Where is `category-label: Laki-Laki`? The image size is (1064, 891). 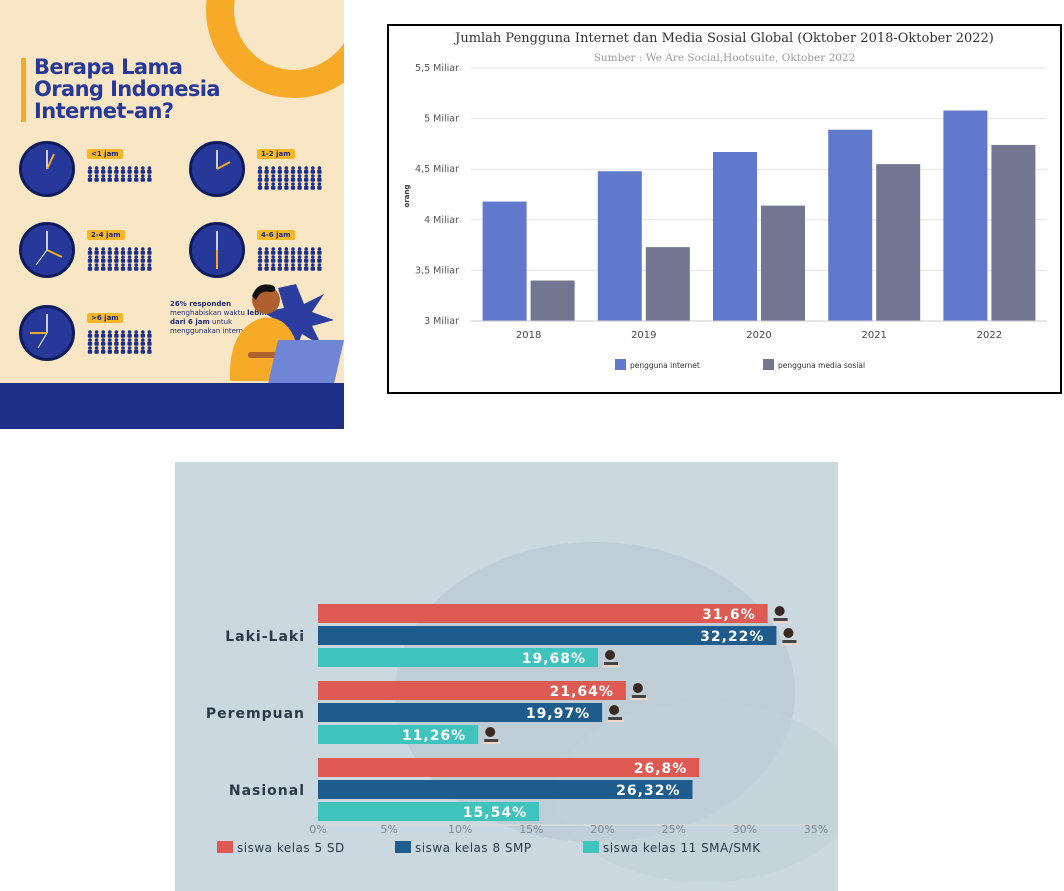 category-label: Laki-Laki is located at coordinates (265, 637).